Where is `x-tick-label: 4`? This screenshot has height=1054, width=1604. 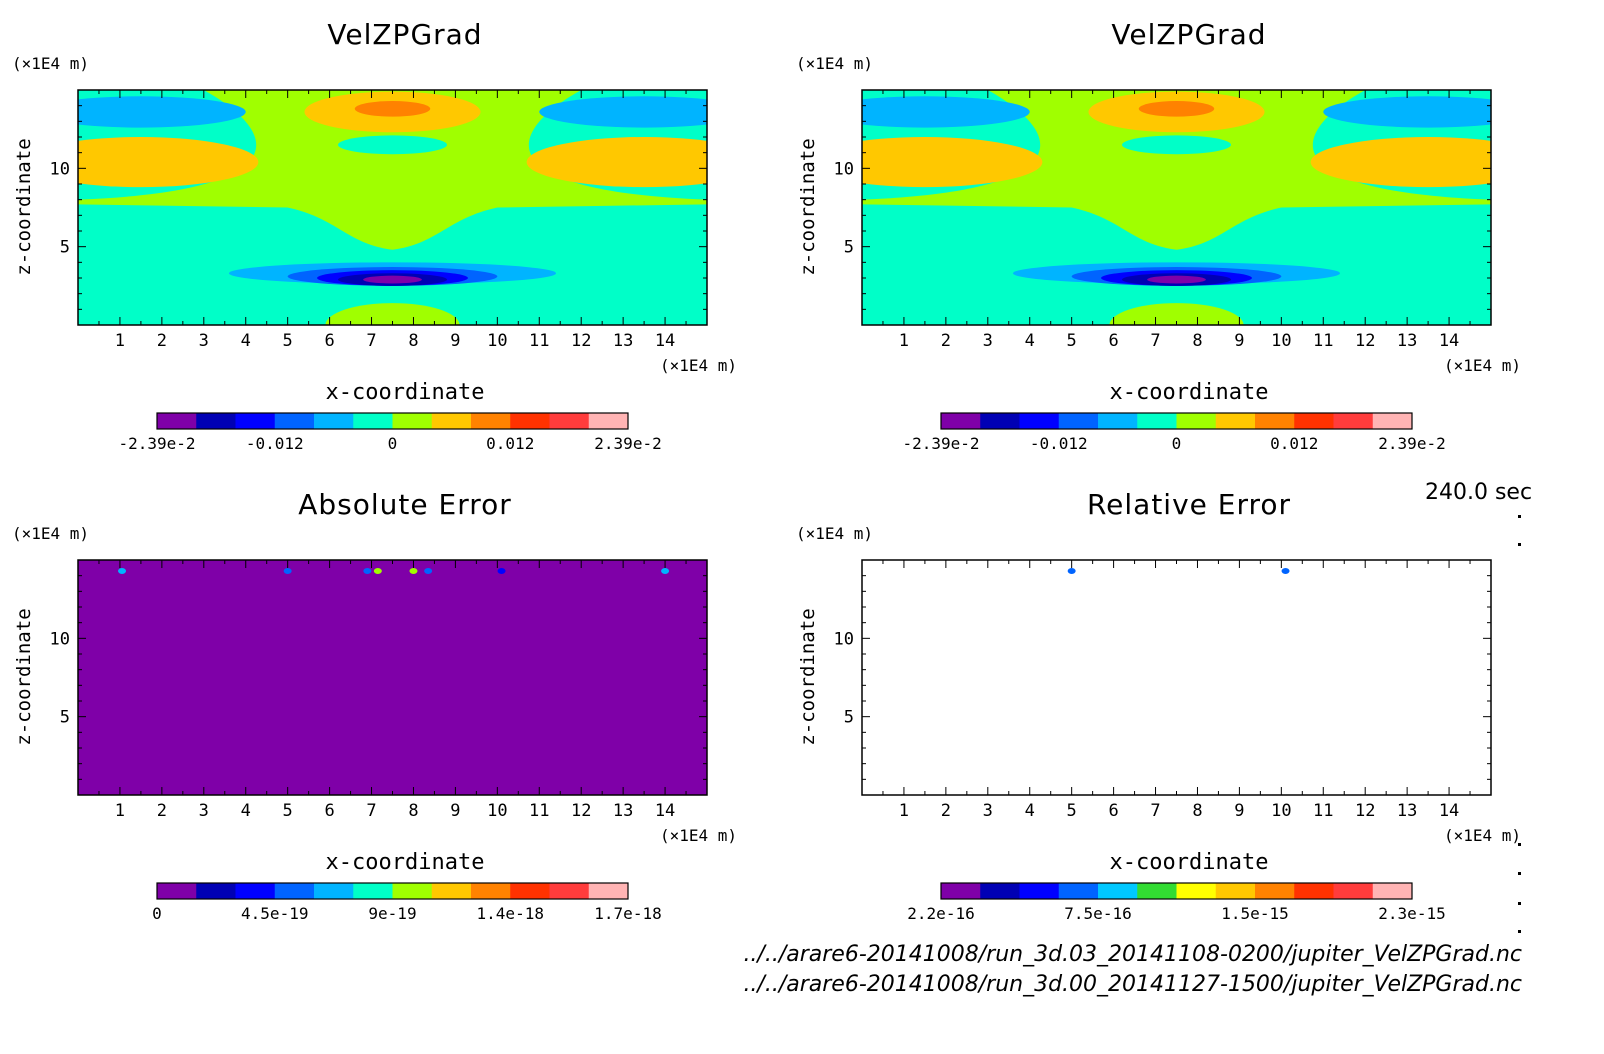
x-tick-label: 4 is located at coordinates (246, 341).